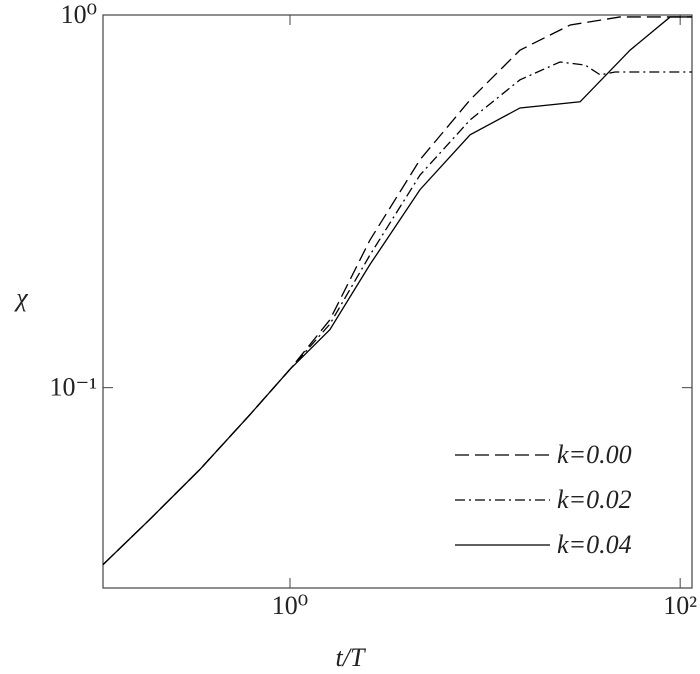 The width and height of the screenshot is (700, 674). Describe the element at coordinates (351, 657) in the screenshot. I see `x-axis-label: t/T` at that location.